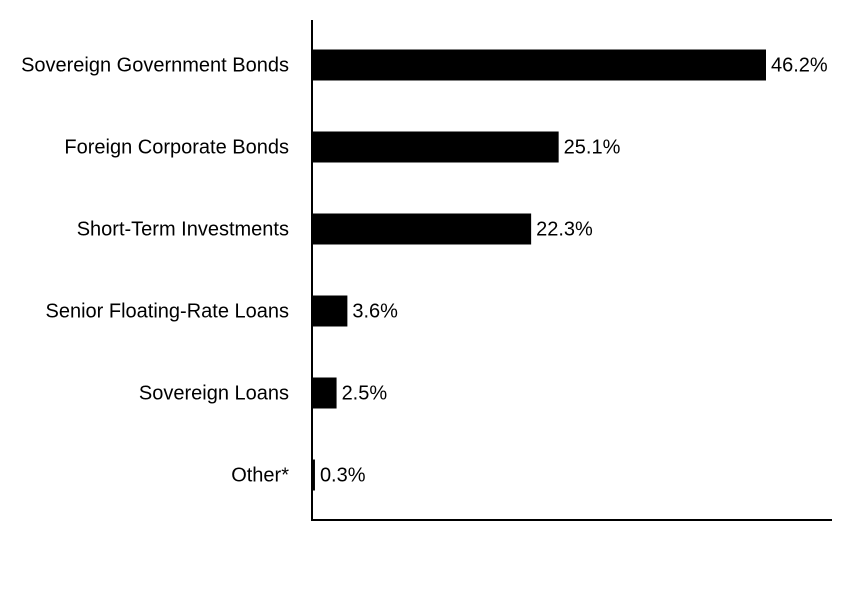 This screenshot has width=852, height=600. I want to click on data-label: 22.3%, so click(564, 229).